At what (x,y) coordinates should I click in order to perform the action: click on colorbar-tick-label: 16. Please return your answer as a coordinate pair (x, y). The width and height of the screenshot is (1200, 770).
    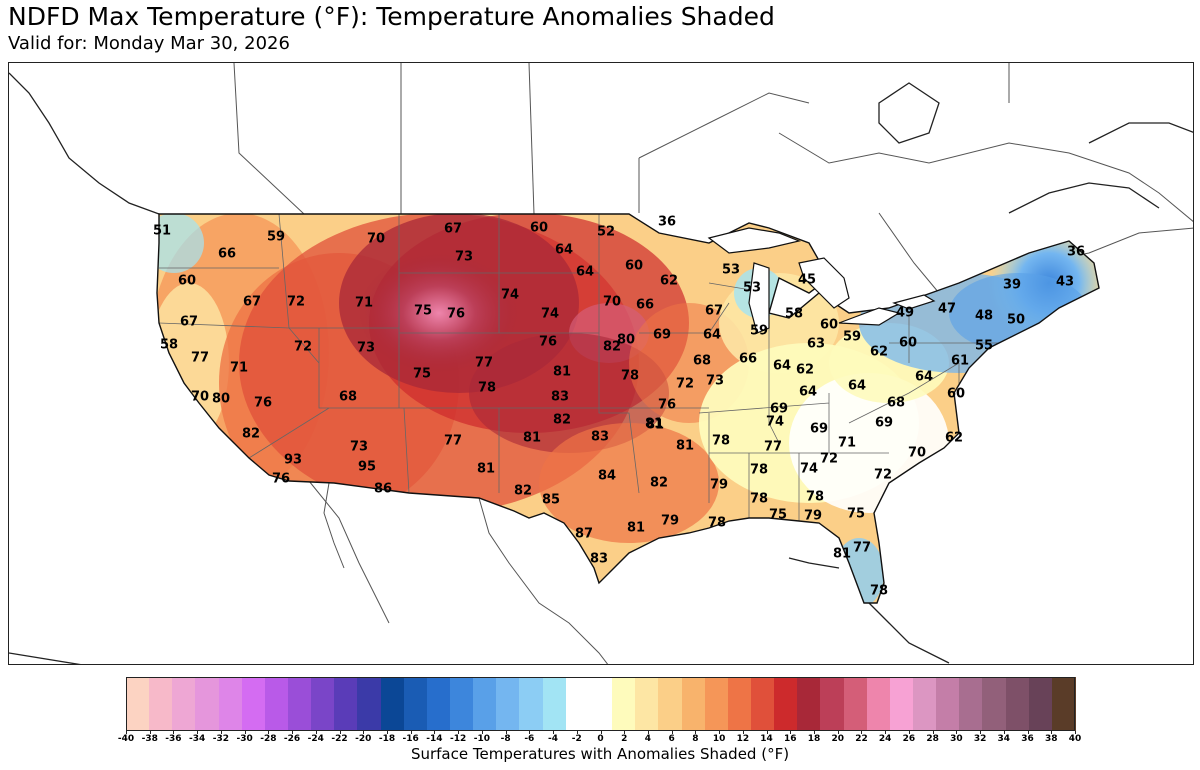
    Looking at the image, I should click on (790, 739).